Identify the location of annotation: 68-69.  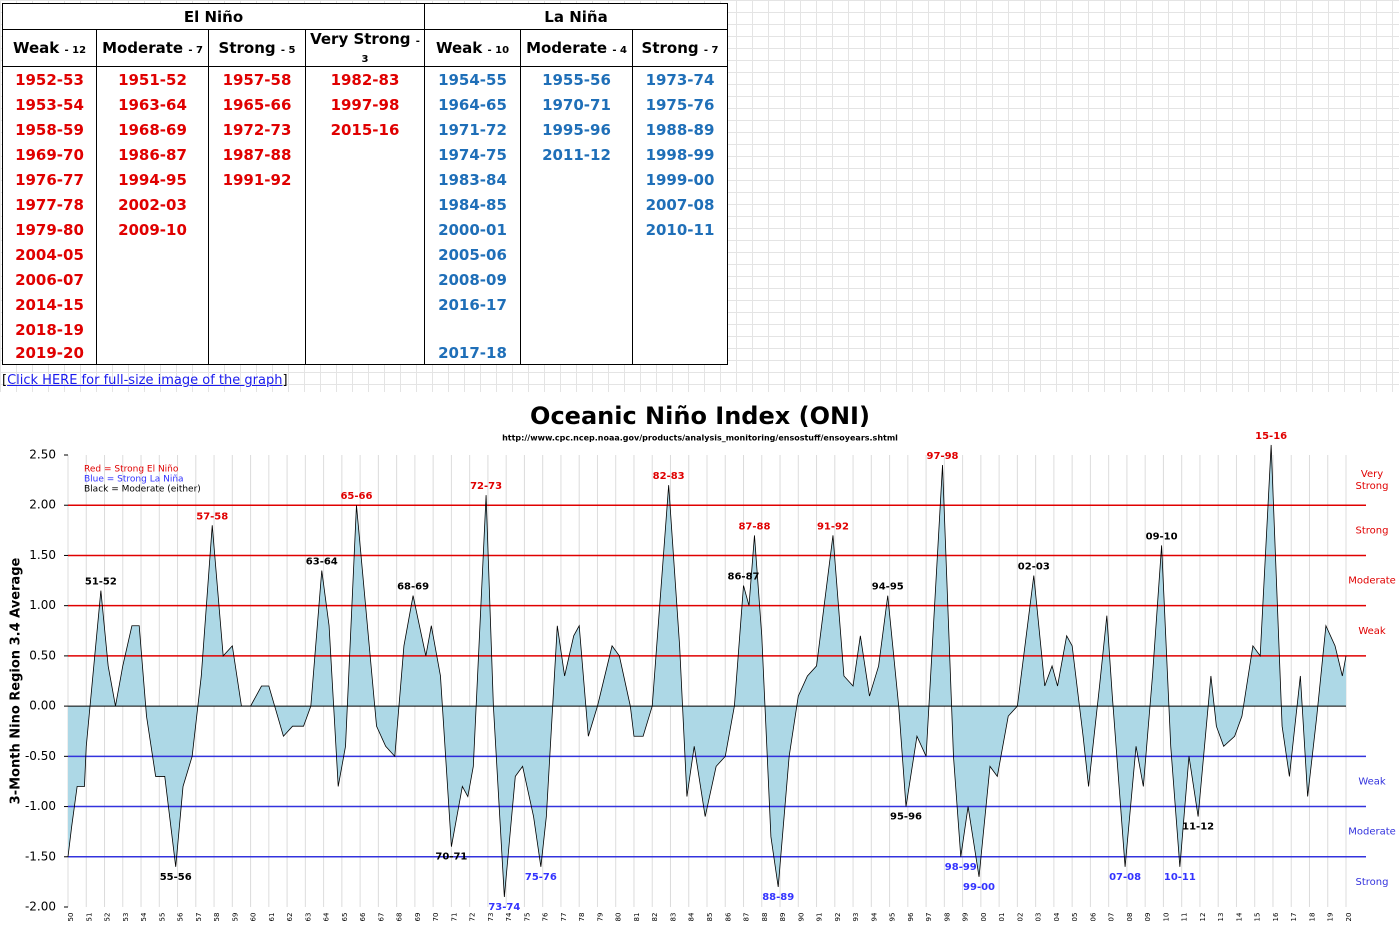
(413, 587).